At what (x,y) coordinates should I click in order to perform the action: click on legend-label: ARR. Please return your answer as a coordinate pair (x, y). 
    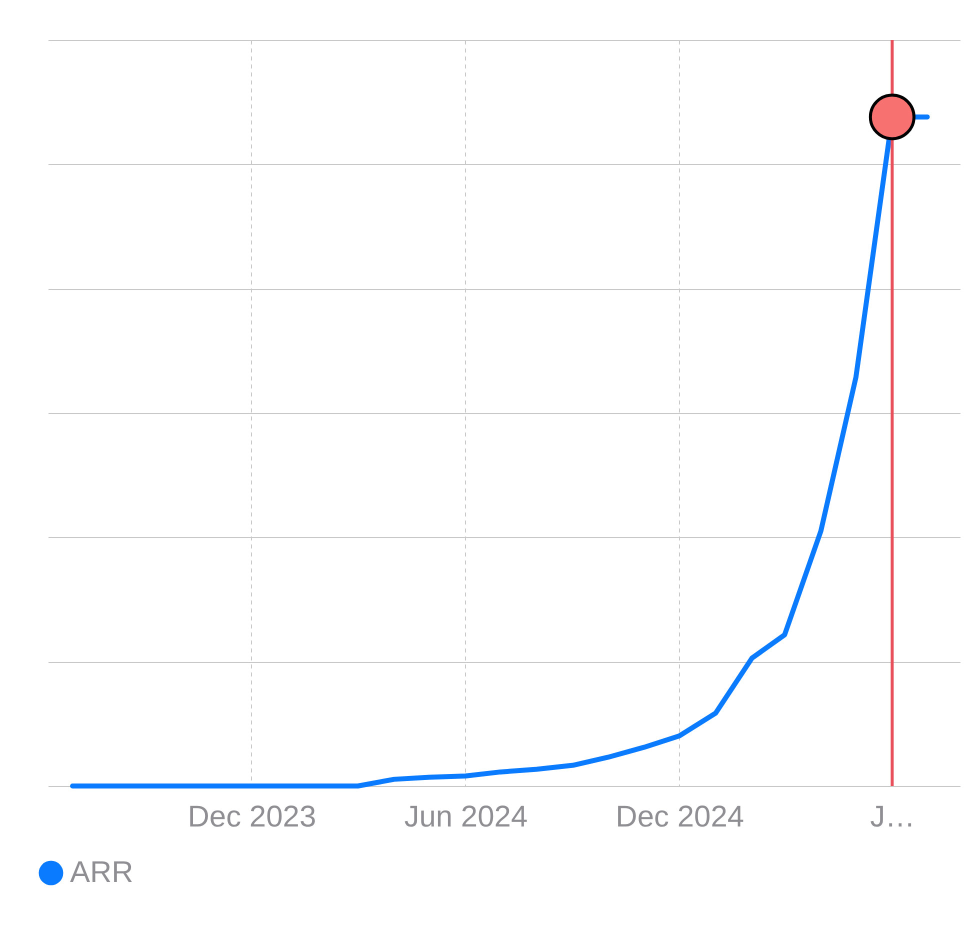
    Looking at the image, I should click on (102, 872).